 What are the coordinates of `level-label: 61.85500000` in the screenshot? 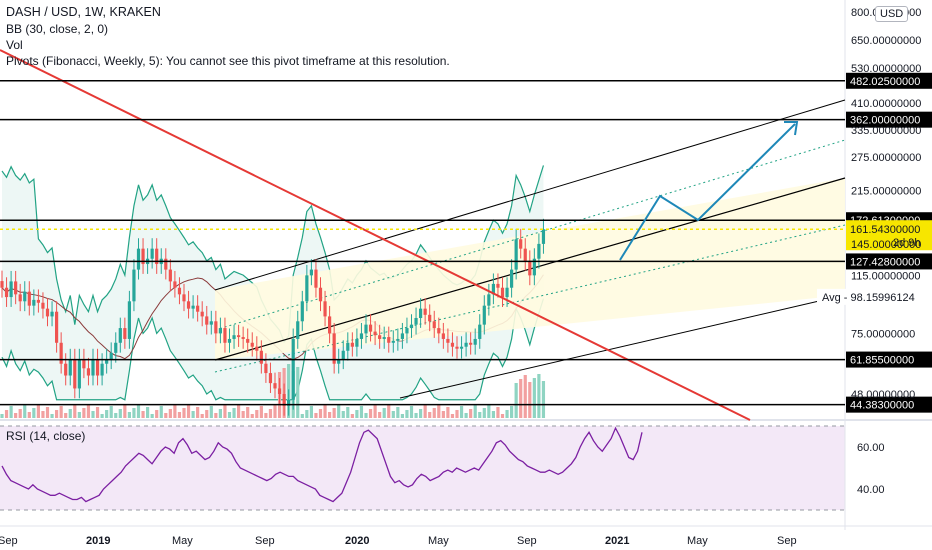 It's located at (882, 361).